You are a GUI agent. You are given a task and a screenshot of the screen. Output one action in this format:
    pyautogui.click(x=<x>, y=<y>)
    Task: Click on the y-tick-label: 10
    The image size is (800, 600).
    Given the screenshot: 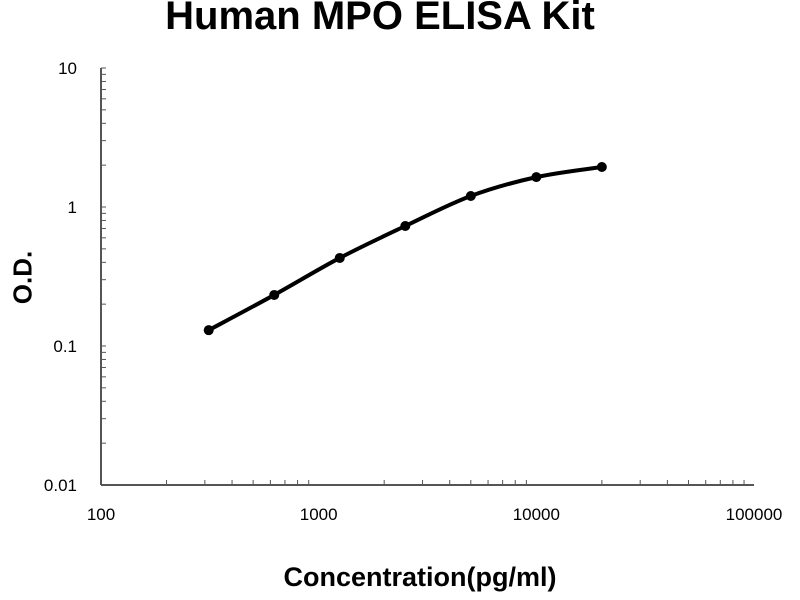 What is the action you would take?
    pyautogui.click(x=67, y=68)
    